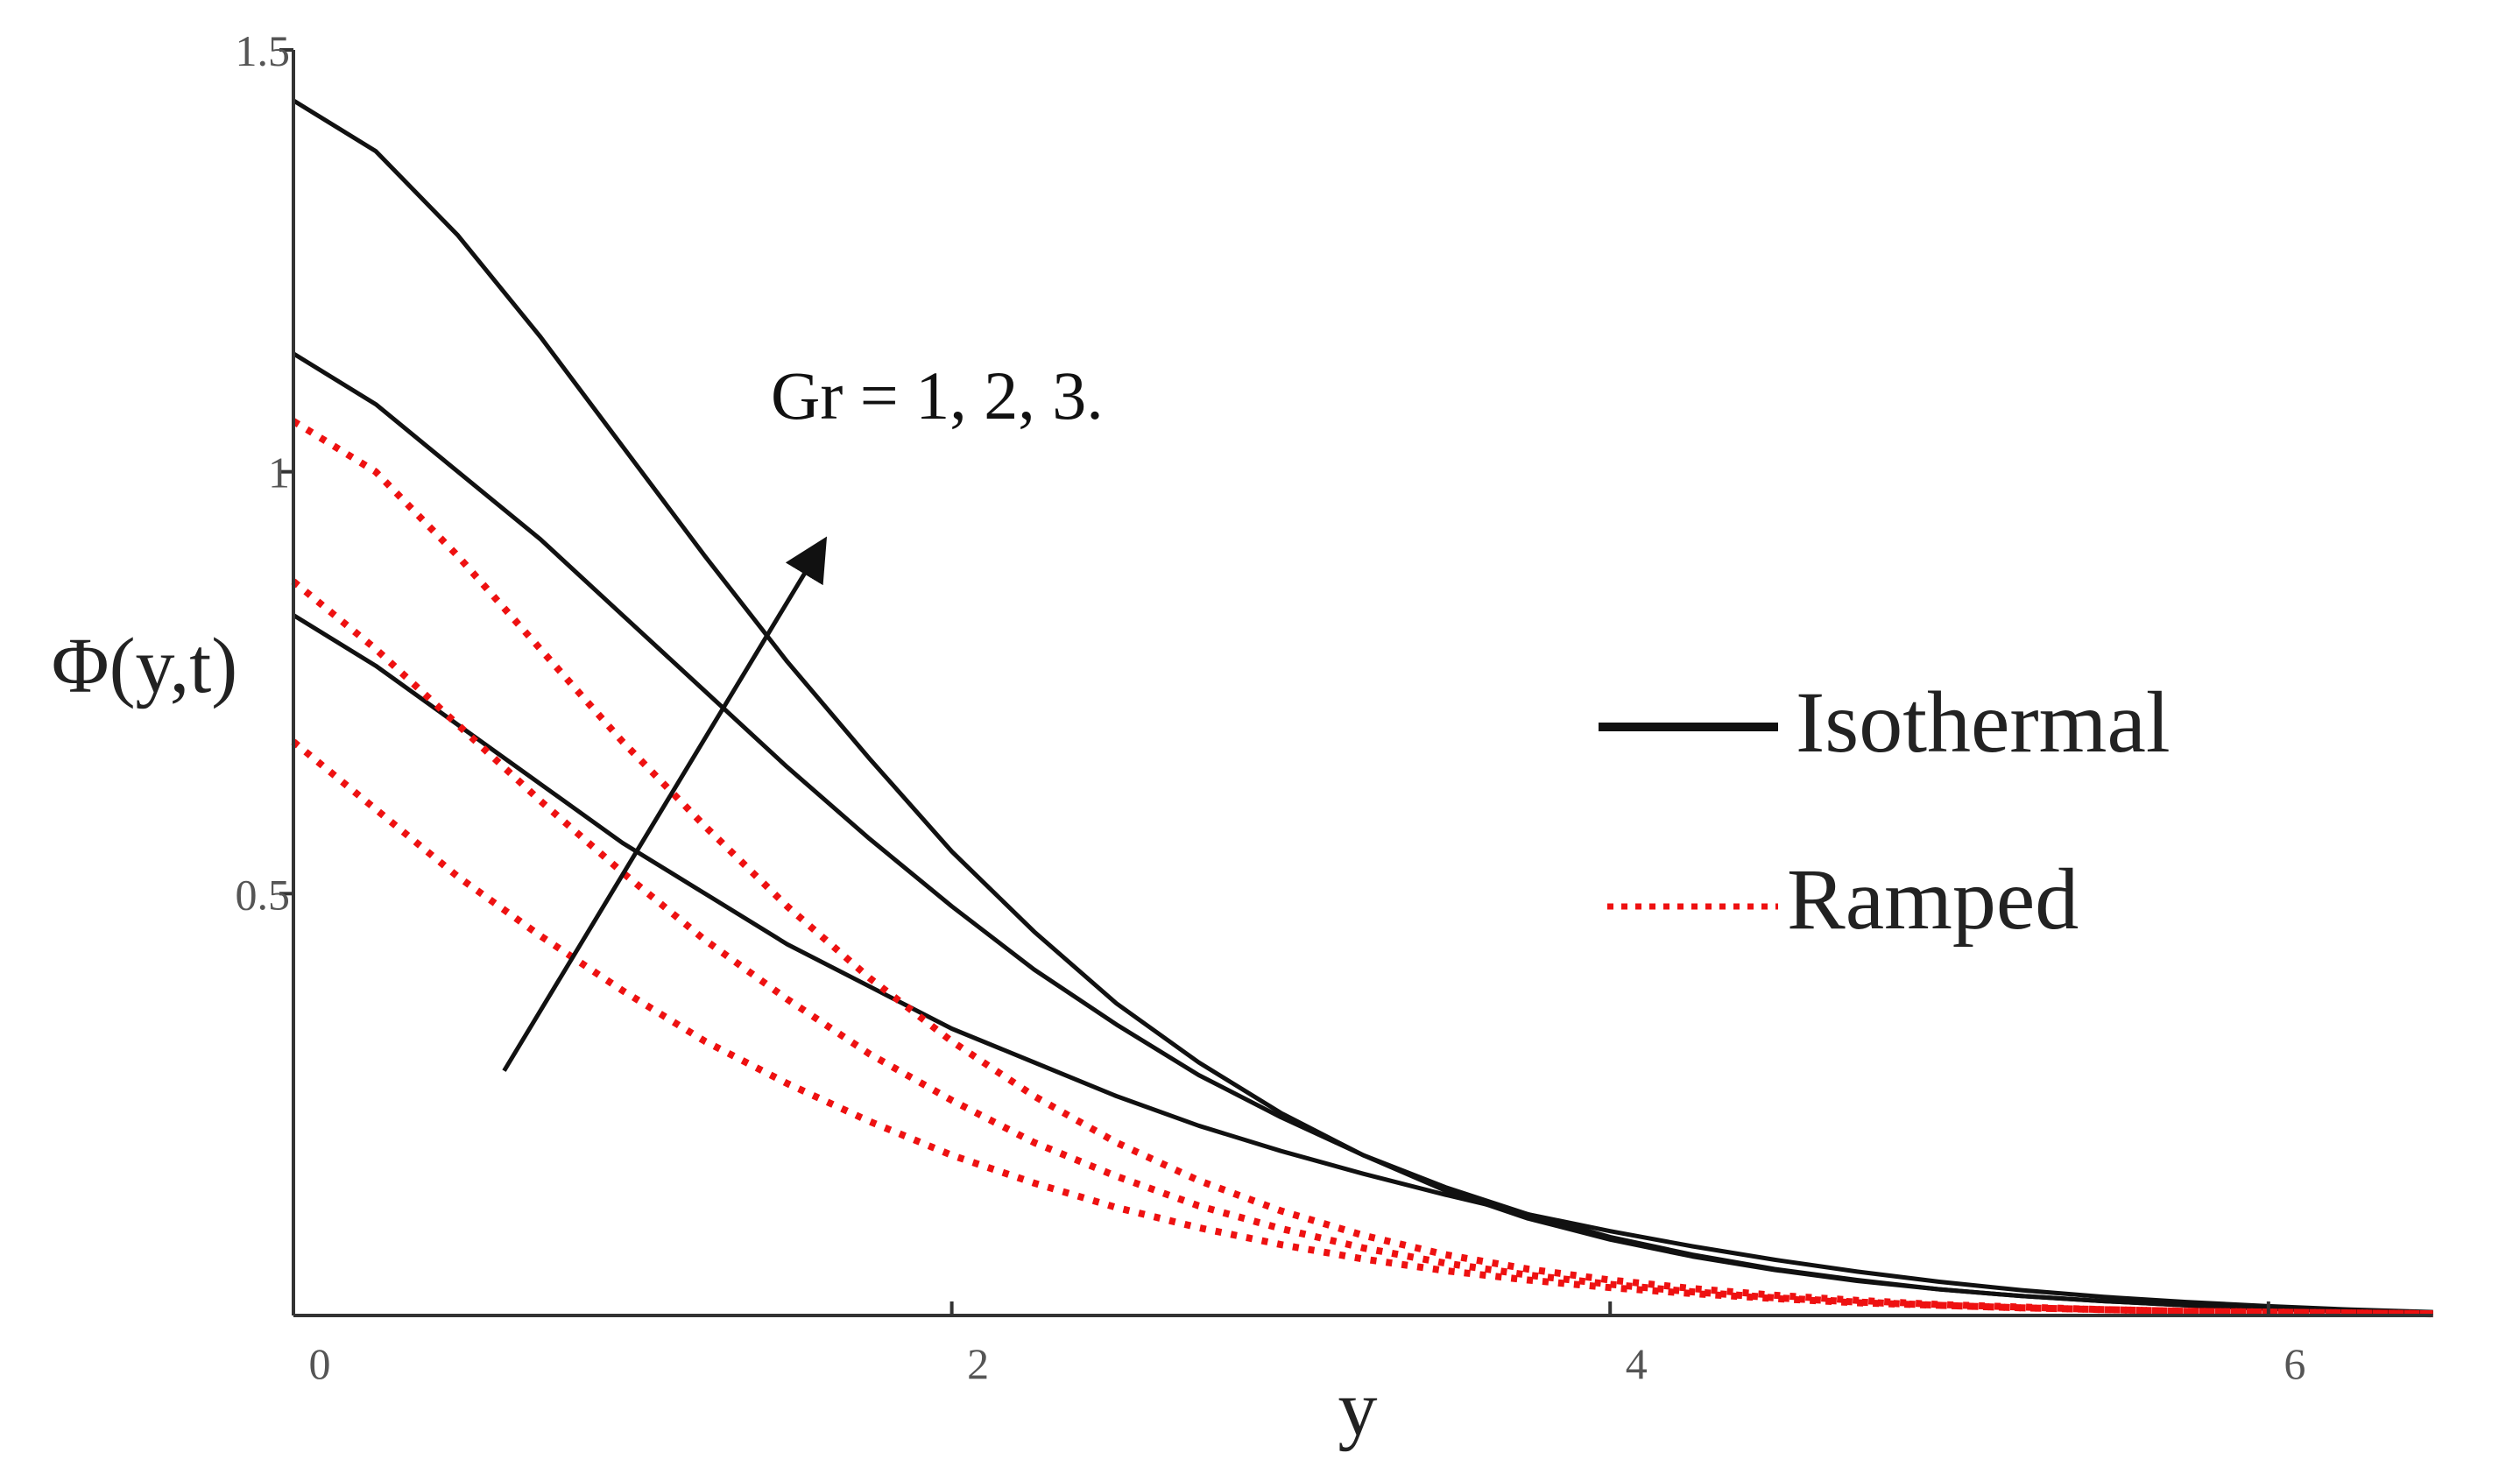 The image size is (2520, 1467). Describe the element at coordinates (665, 804) in the screenshot. I see `annotation-arrow` at that location.